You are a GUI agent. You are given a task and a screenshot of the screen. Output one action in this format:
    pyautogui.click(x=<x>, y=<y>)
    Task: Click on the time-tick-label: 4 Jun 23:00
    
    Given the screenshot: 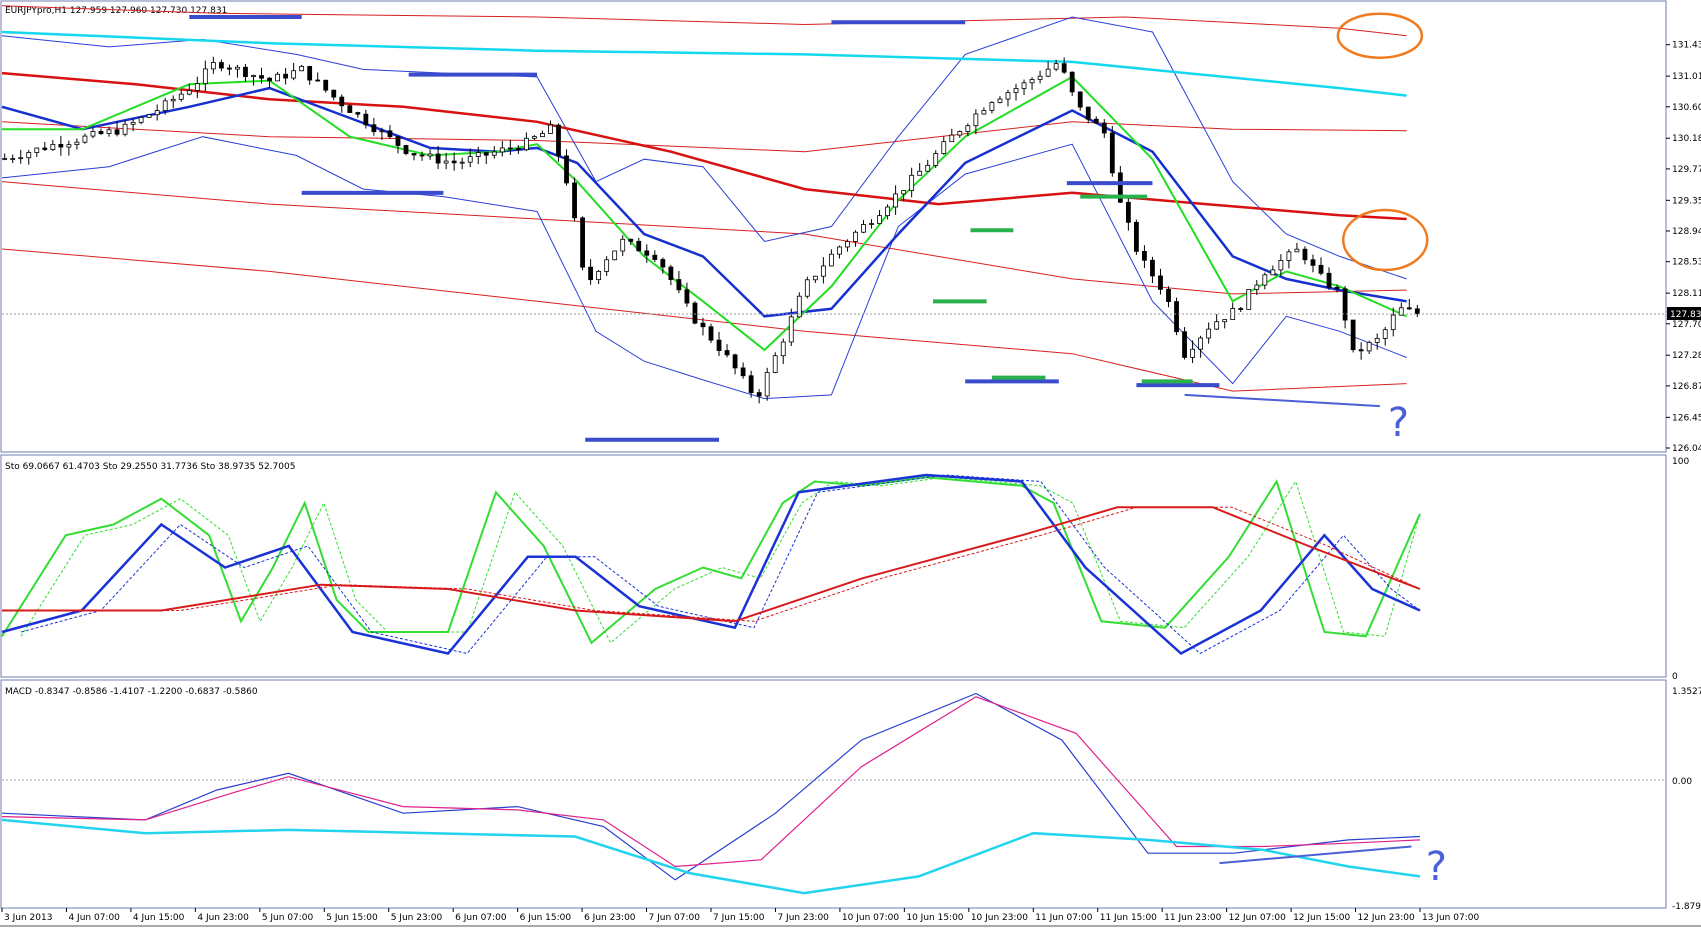 What is the action you would take?
    pyautogui.click(x=223, y=918)
    